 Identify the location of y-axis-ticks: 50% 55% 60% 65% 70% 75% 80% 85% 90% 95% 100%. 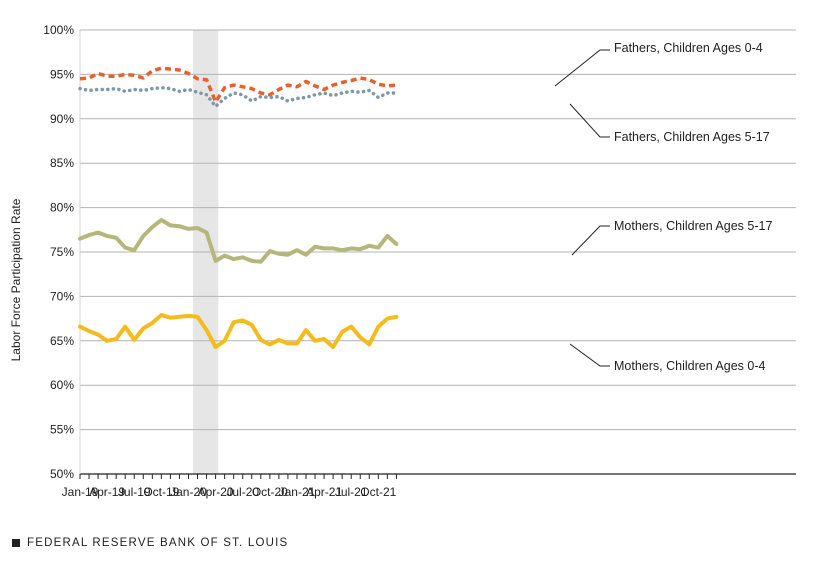
(58, 252).